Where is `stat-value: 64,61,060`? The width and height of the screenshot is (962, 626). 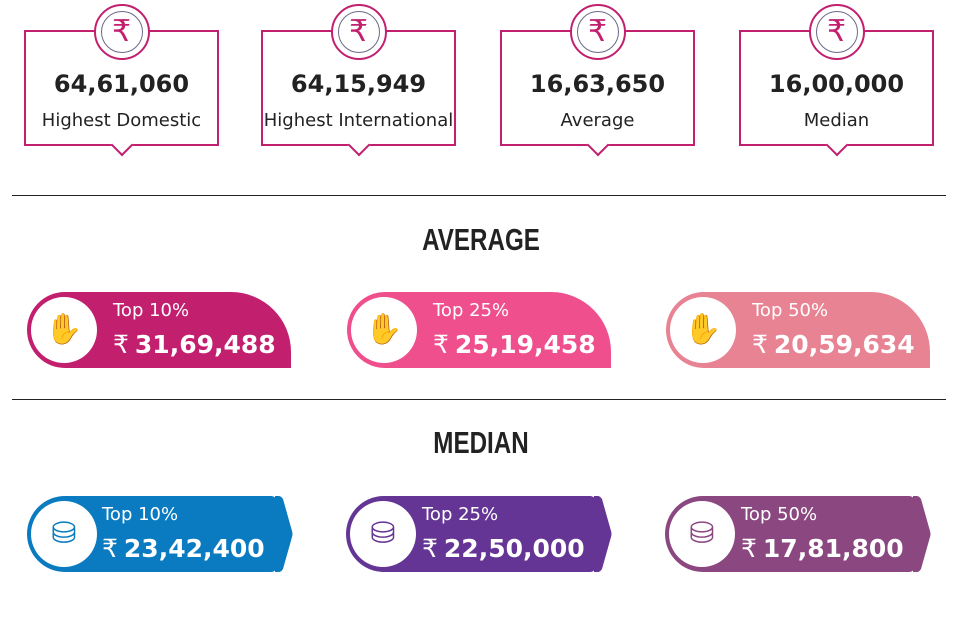 stat-value: 64,61,060 is located at coordinates (121, 84).